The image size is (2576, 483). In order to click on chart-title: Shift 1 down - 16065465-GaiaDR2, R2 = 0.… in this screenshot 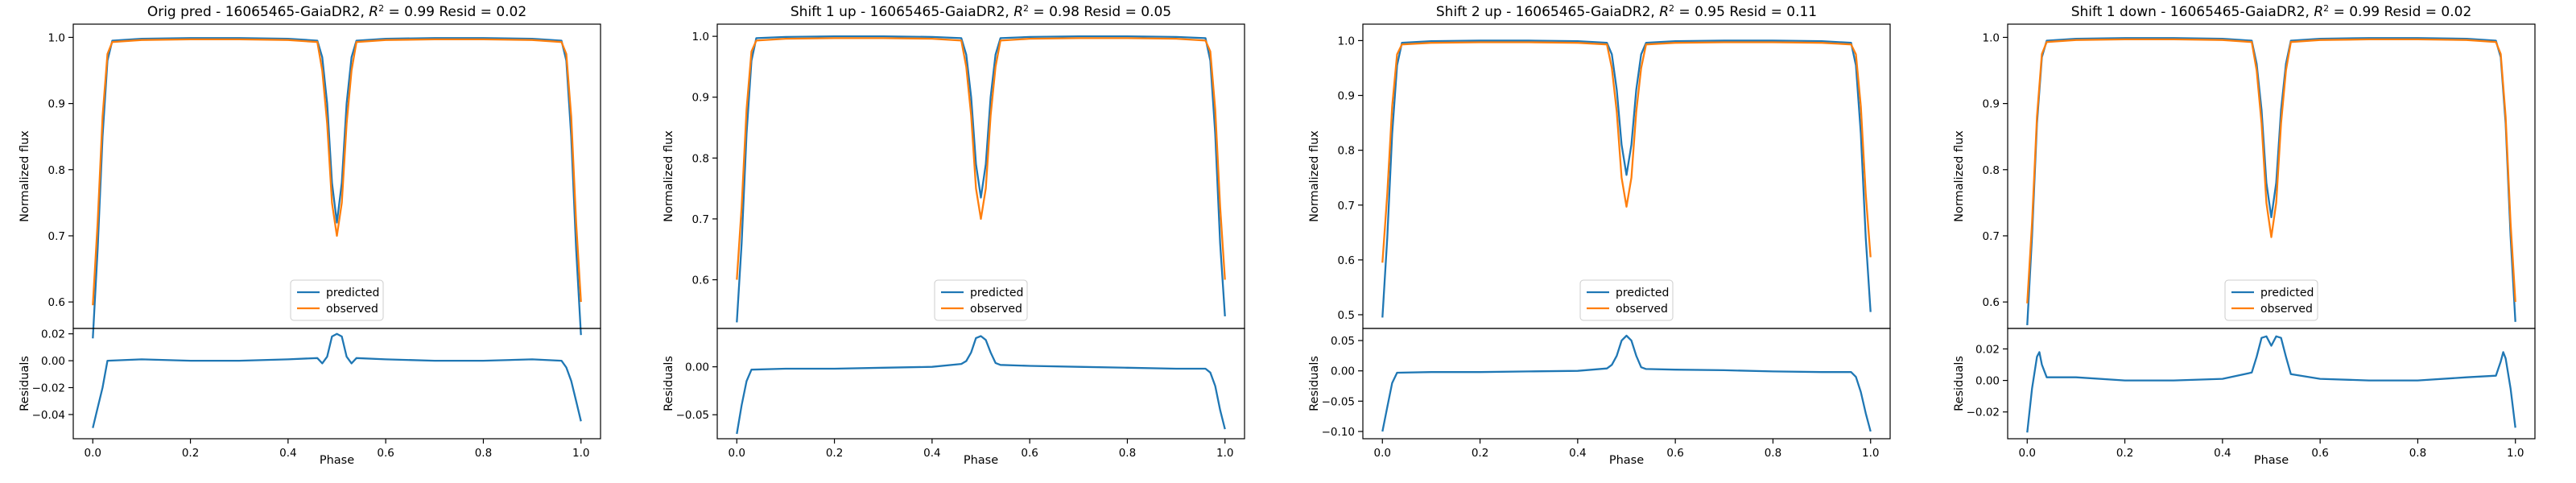, I will do `click(2271, 12)`.